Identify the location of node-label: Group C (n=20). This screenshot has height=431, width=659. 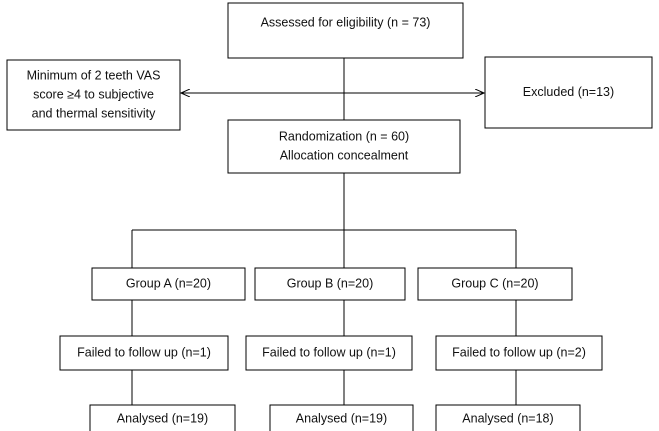
(494, 283).